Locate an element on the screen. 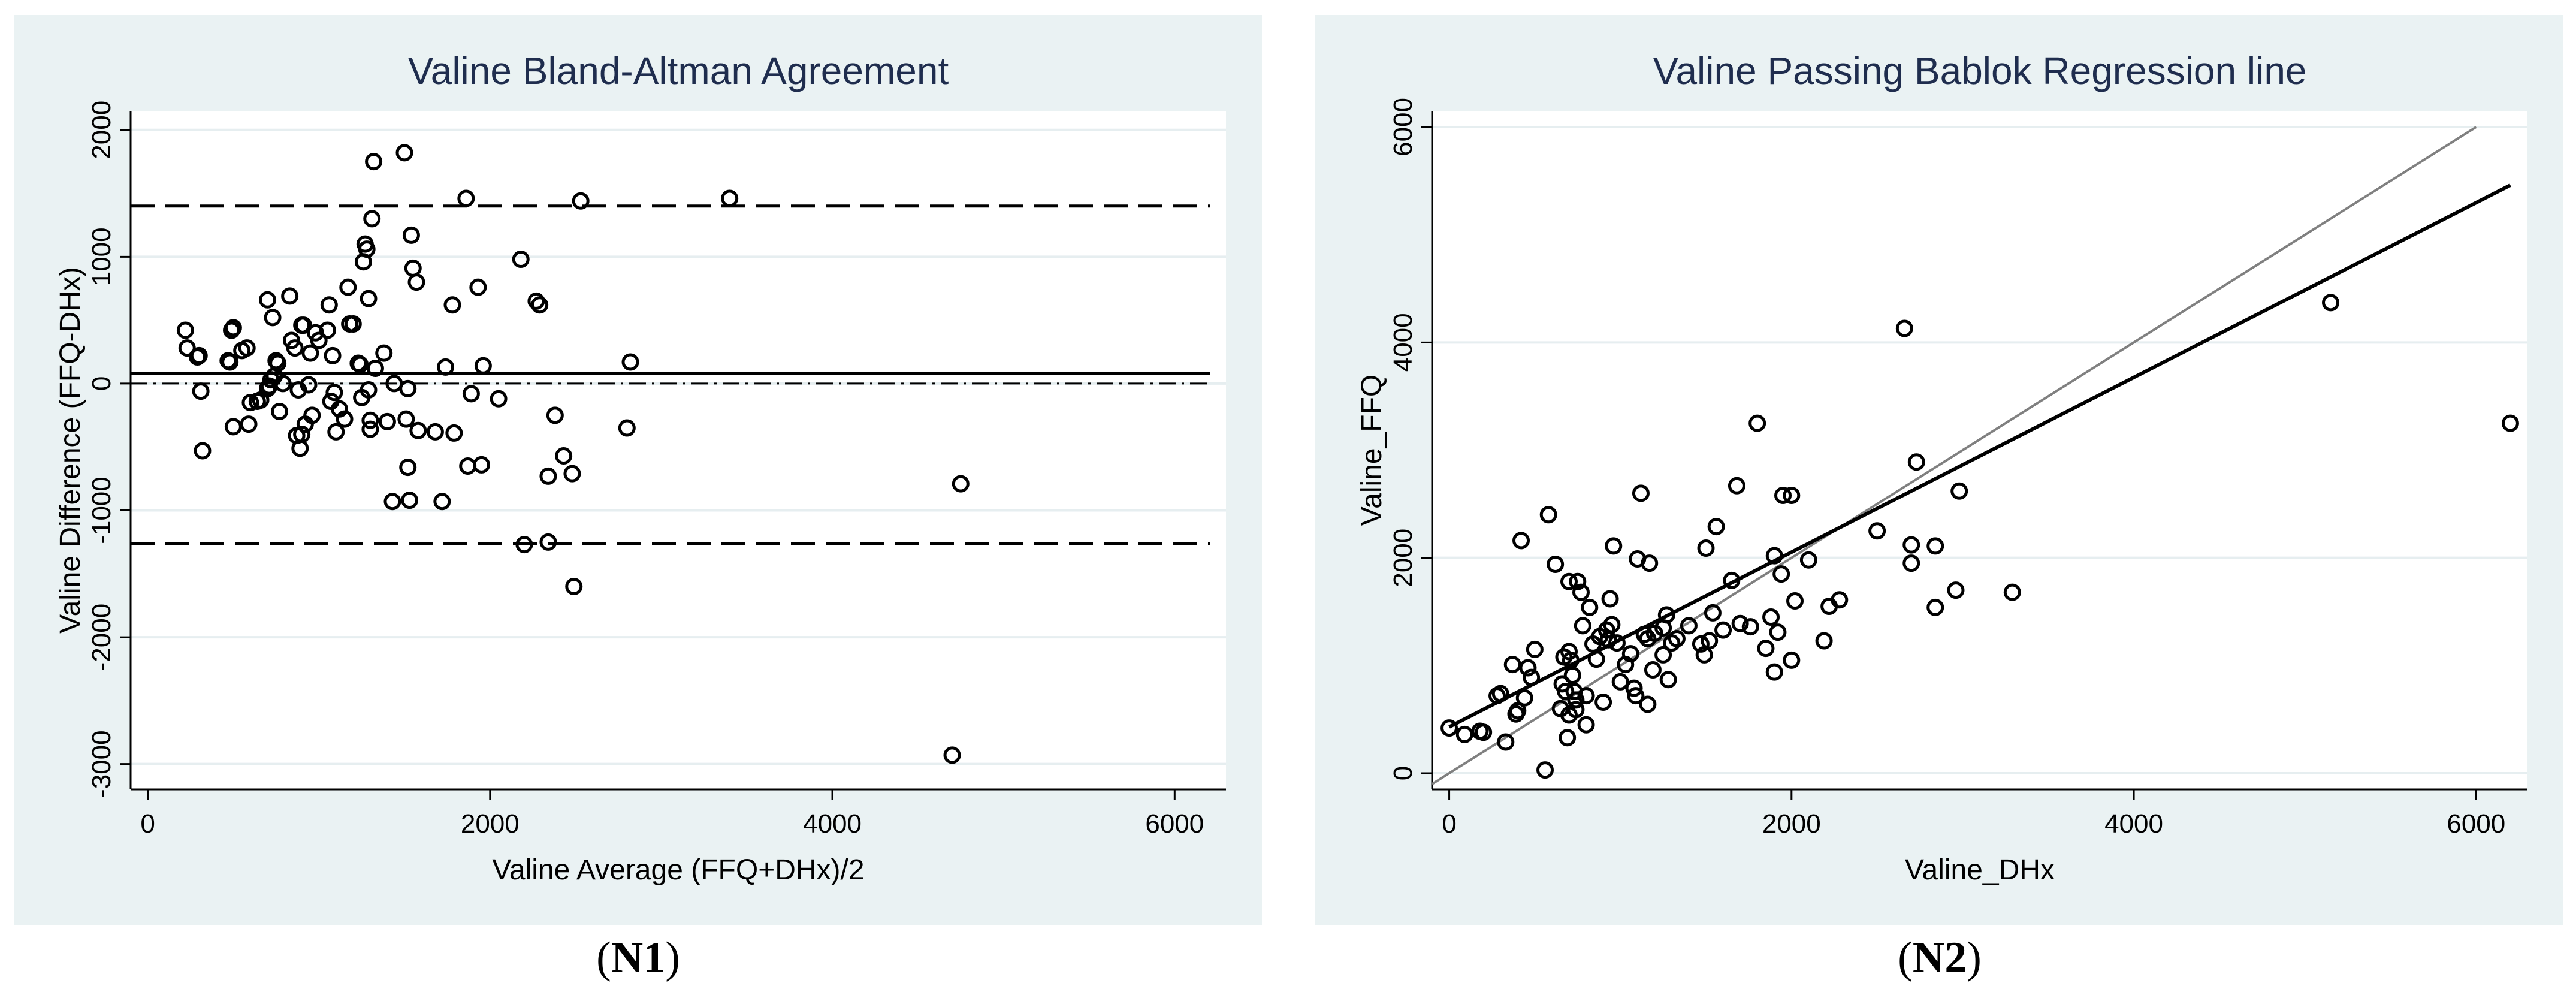 This screenshot has height=1001, width=2576. chart2-x-axis-label: Valine_DHx is located at coordinates (1980, 870).